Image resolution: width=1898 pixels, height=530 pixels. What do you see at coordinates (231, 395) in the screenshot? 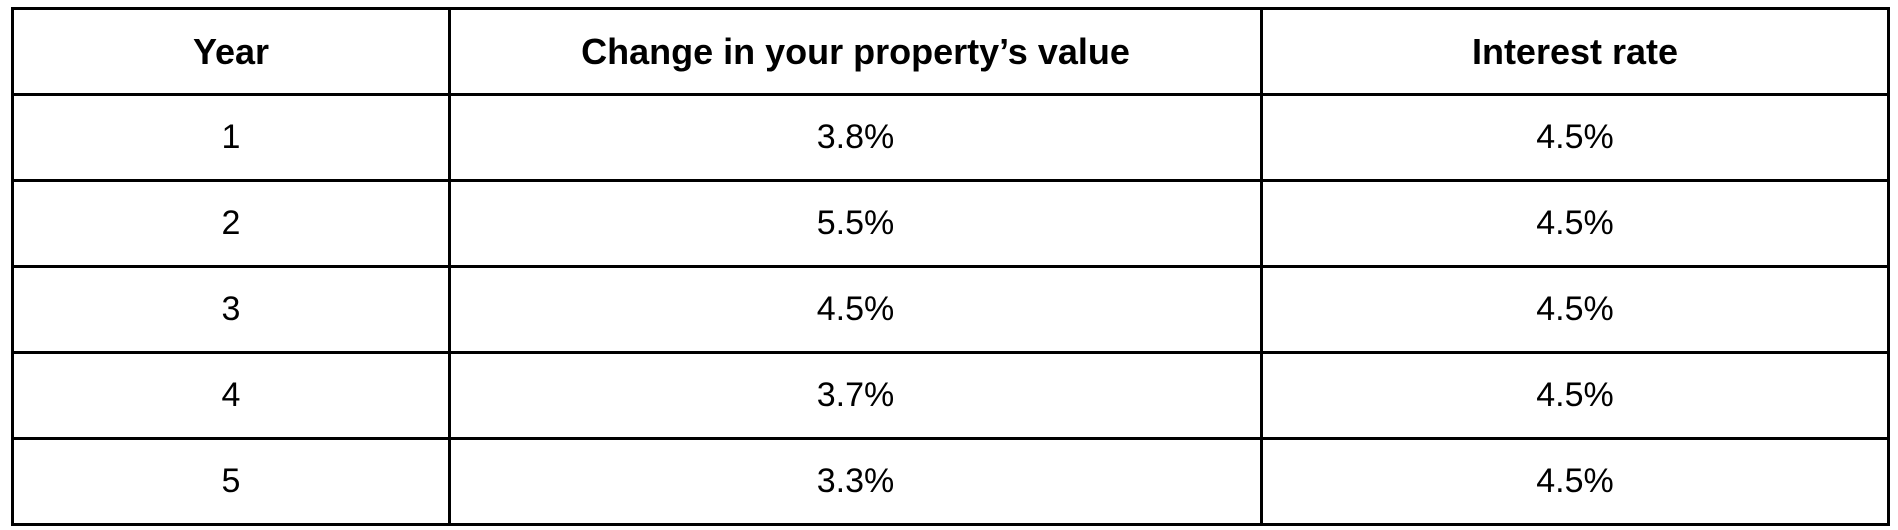
I see `cell-year: 4` at bounding box center [231, 395].